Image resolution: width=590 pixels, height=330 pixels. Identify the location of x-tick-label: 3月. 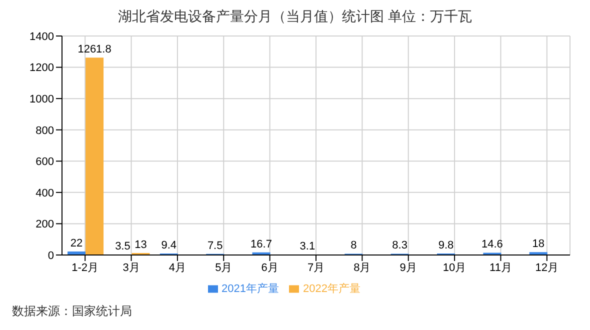
(131, 268).